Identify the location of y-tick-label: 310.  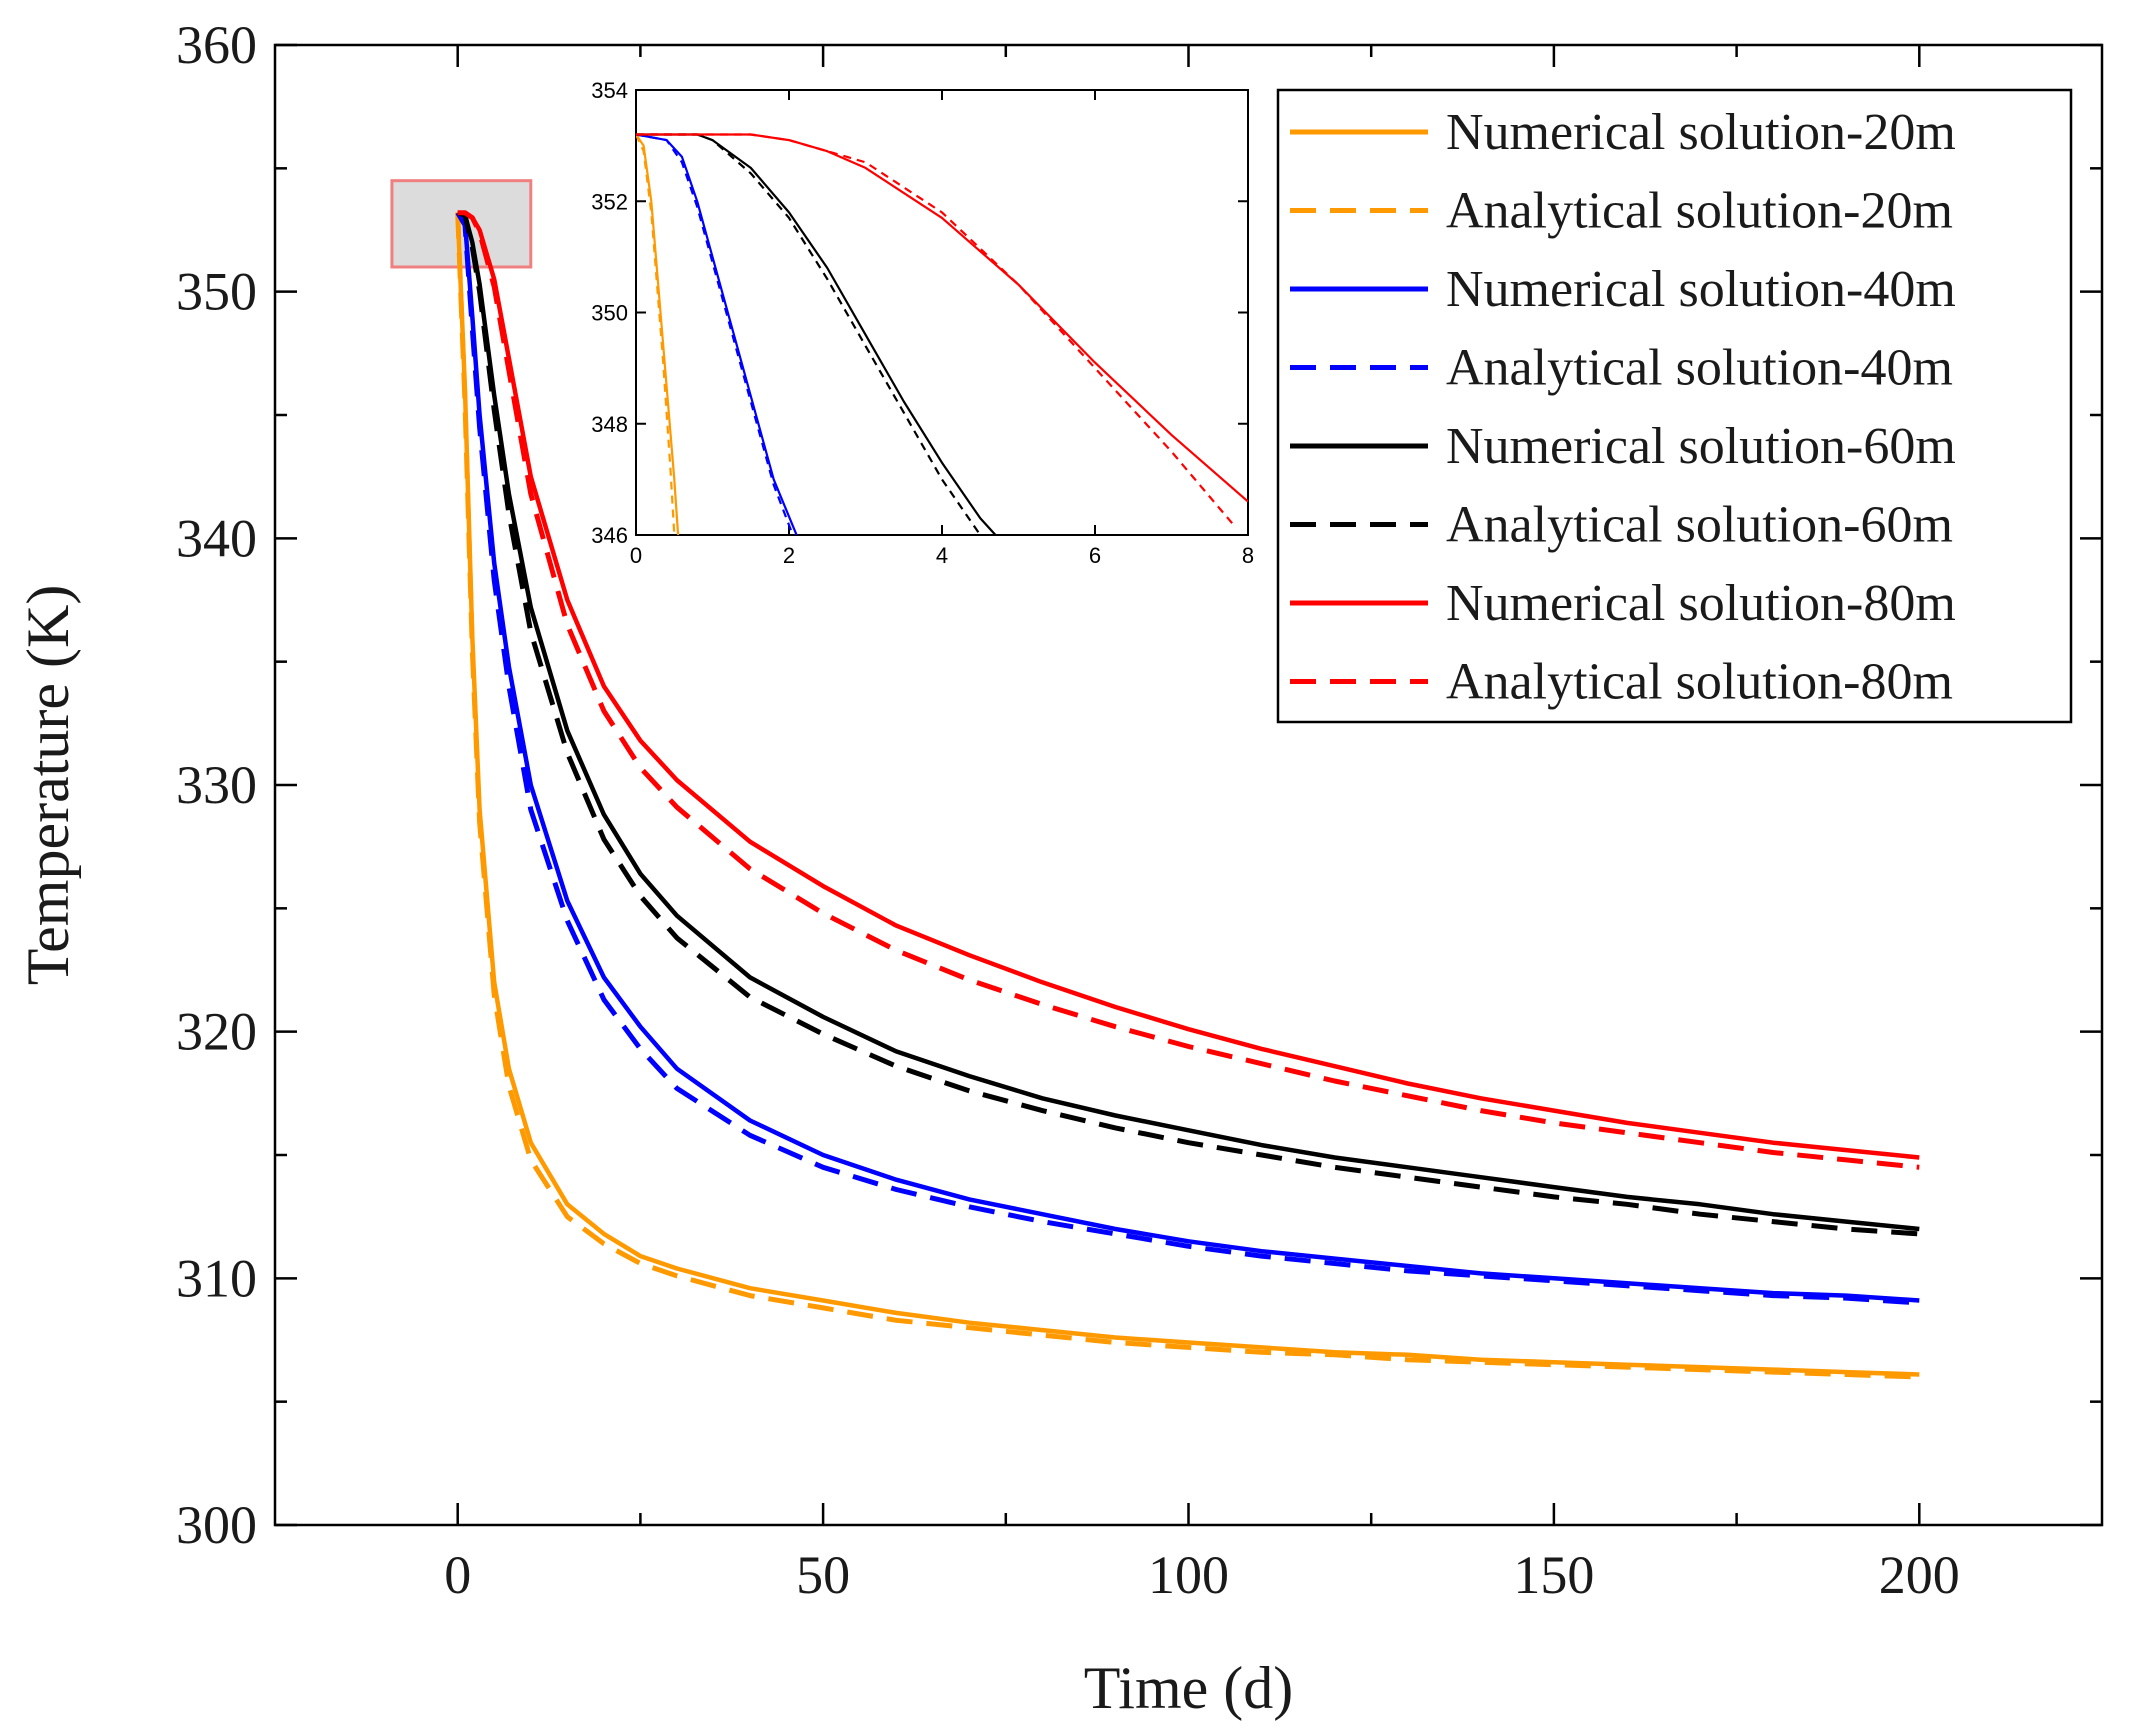
(216, 1278).